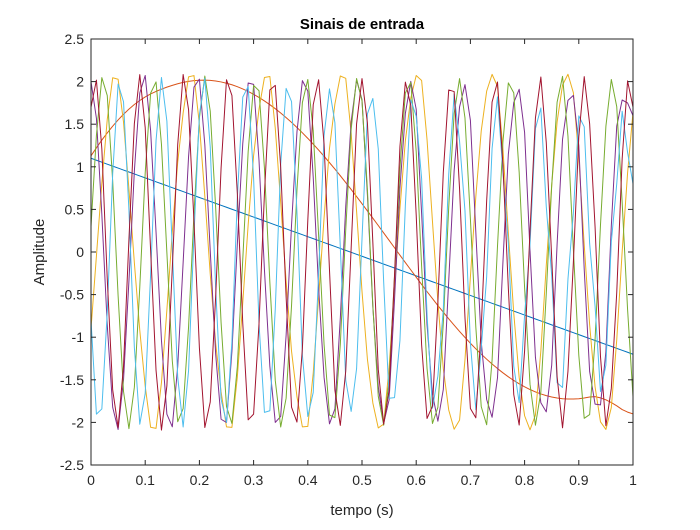  Describe the element at coordinates (362, 480) in the screenshot. I see `x-tick-label: 0.5` at that location.